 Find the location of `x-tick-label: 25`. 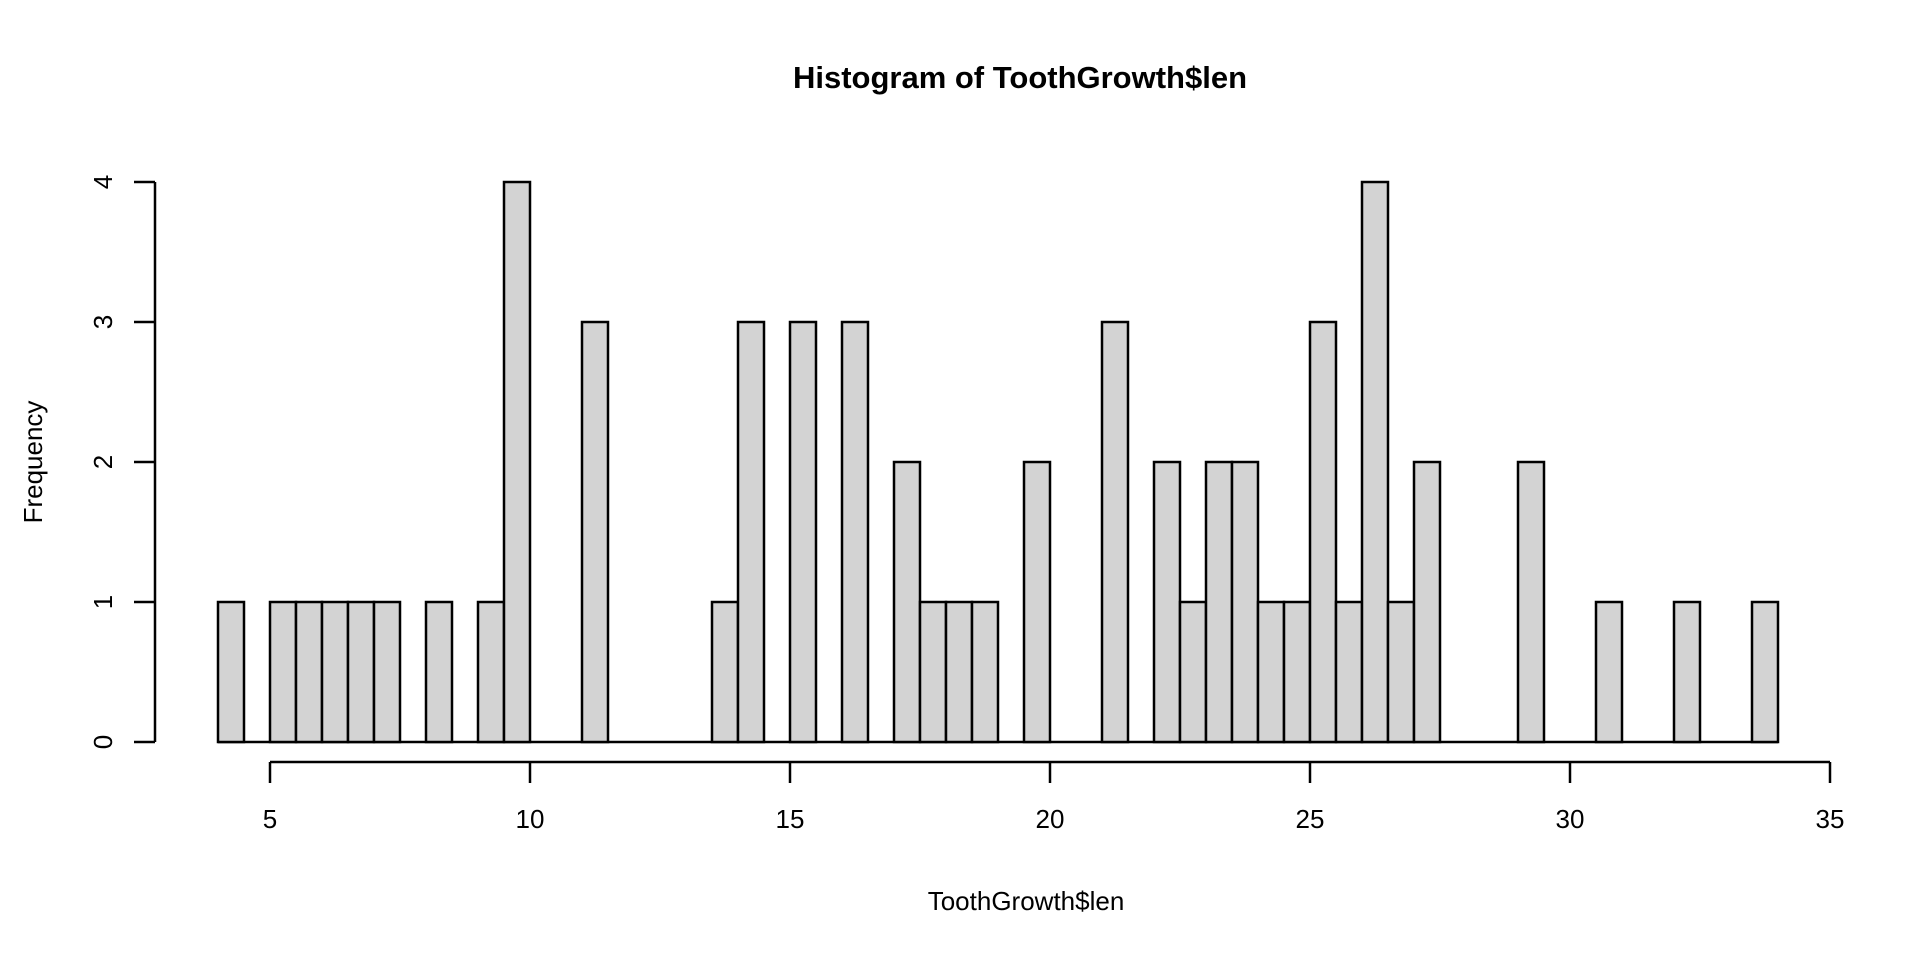

x-tick-label: 25 is located at coordinates (1310, 819).